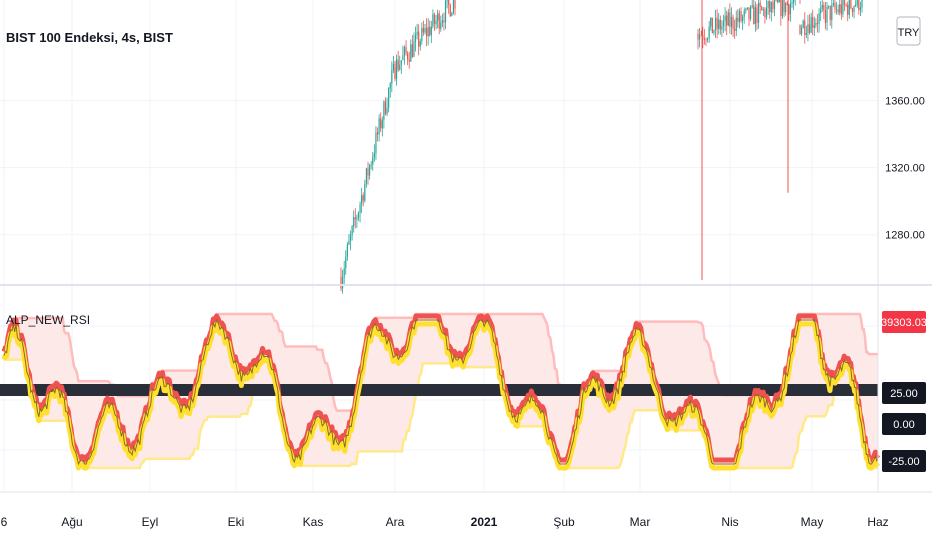 Image resolution: width=932 pixels, height=550 pixels. What do you see at coordinates (484, 522) in the screenshot?
I see `time-tick-label-6: 2021` at bounding box center [484, 522].